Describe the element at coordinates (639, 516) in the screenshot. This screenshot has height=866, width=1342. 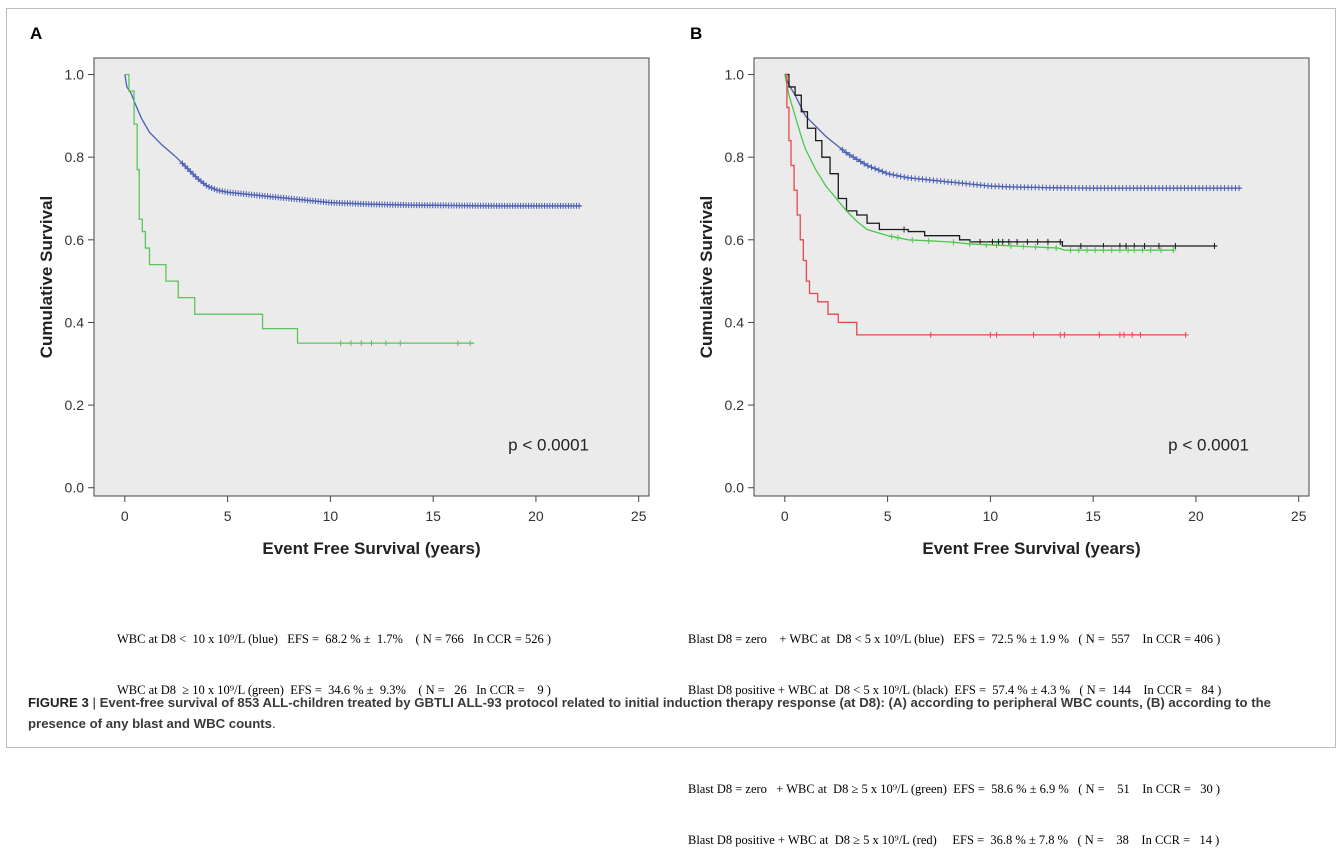
I see `panel-a-xtick-label: 25` at that location.